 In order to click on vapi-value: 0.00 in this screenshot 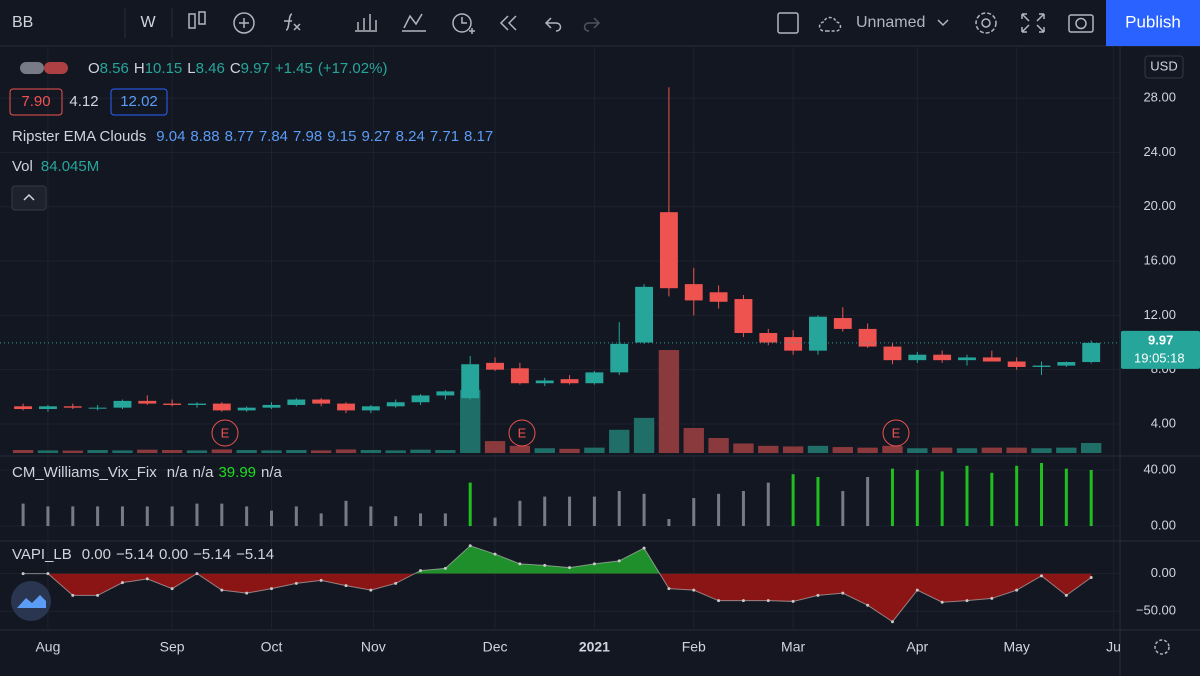, I will do `click(96, 554)`.